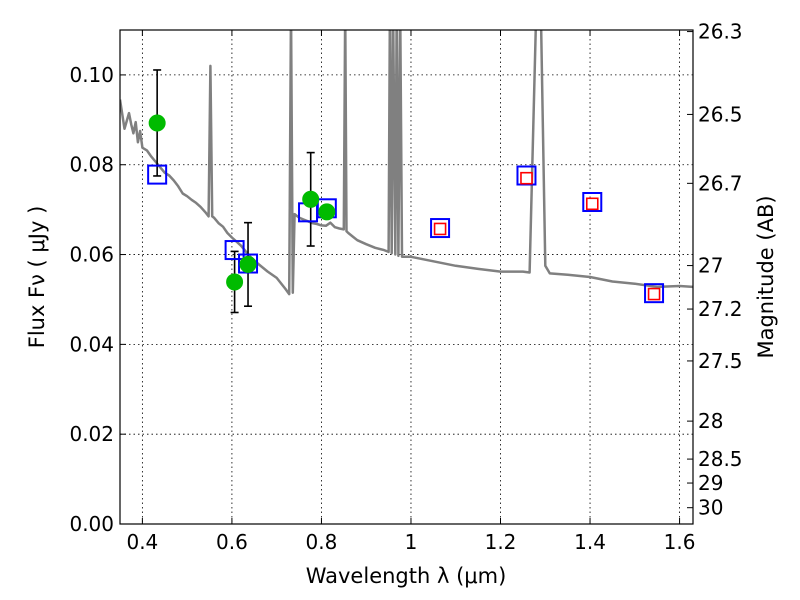 Image resolution: width=800 pixels, height=600 pixels. What do you see at coordinates (91, 434) in the screenshot?
I see `y-tick-label: 0.02` at bounding box center [91, 434].